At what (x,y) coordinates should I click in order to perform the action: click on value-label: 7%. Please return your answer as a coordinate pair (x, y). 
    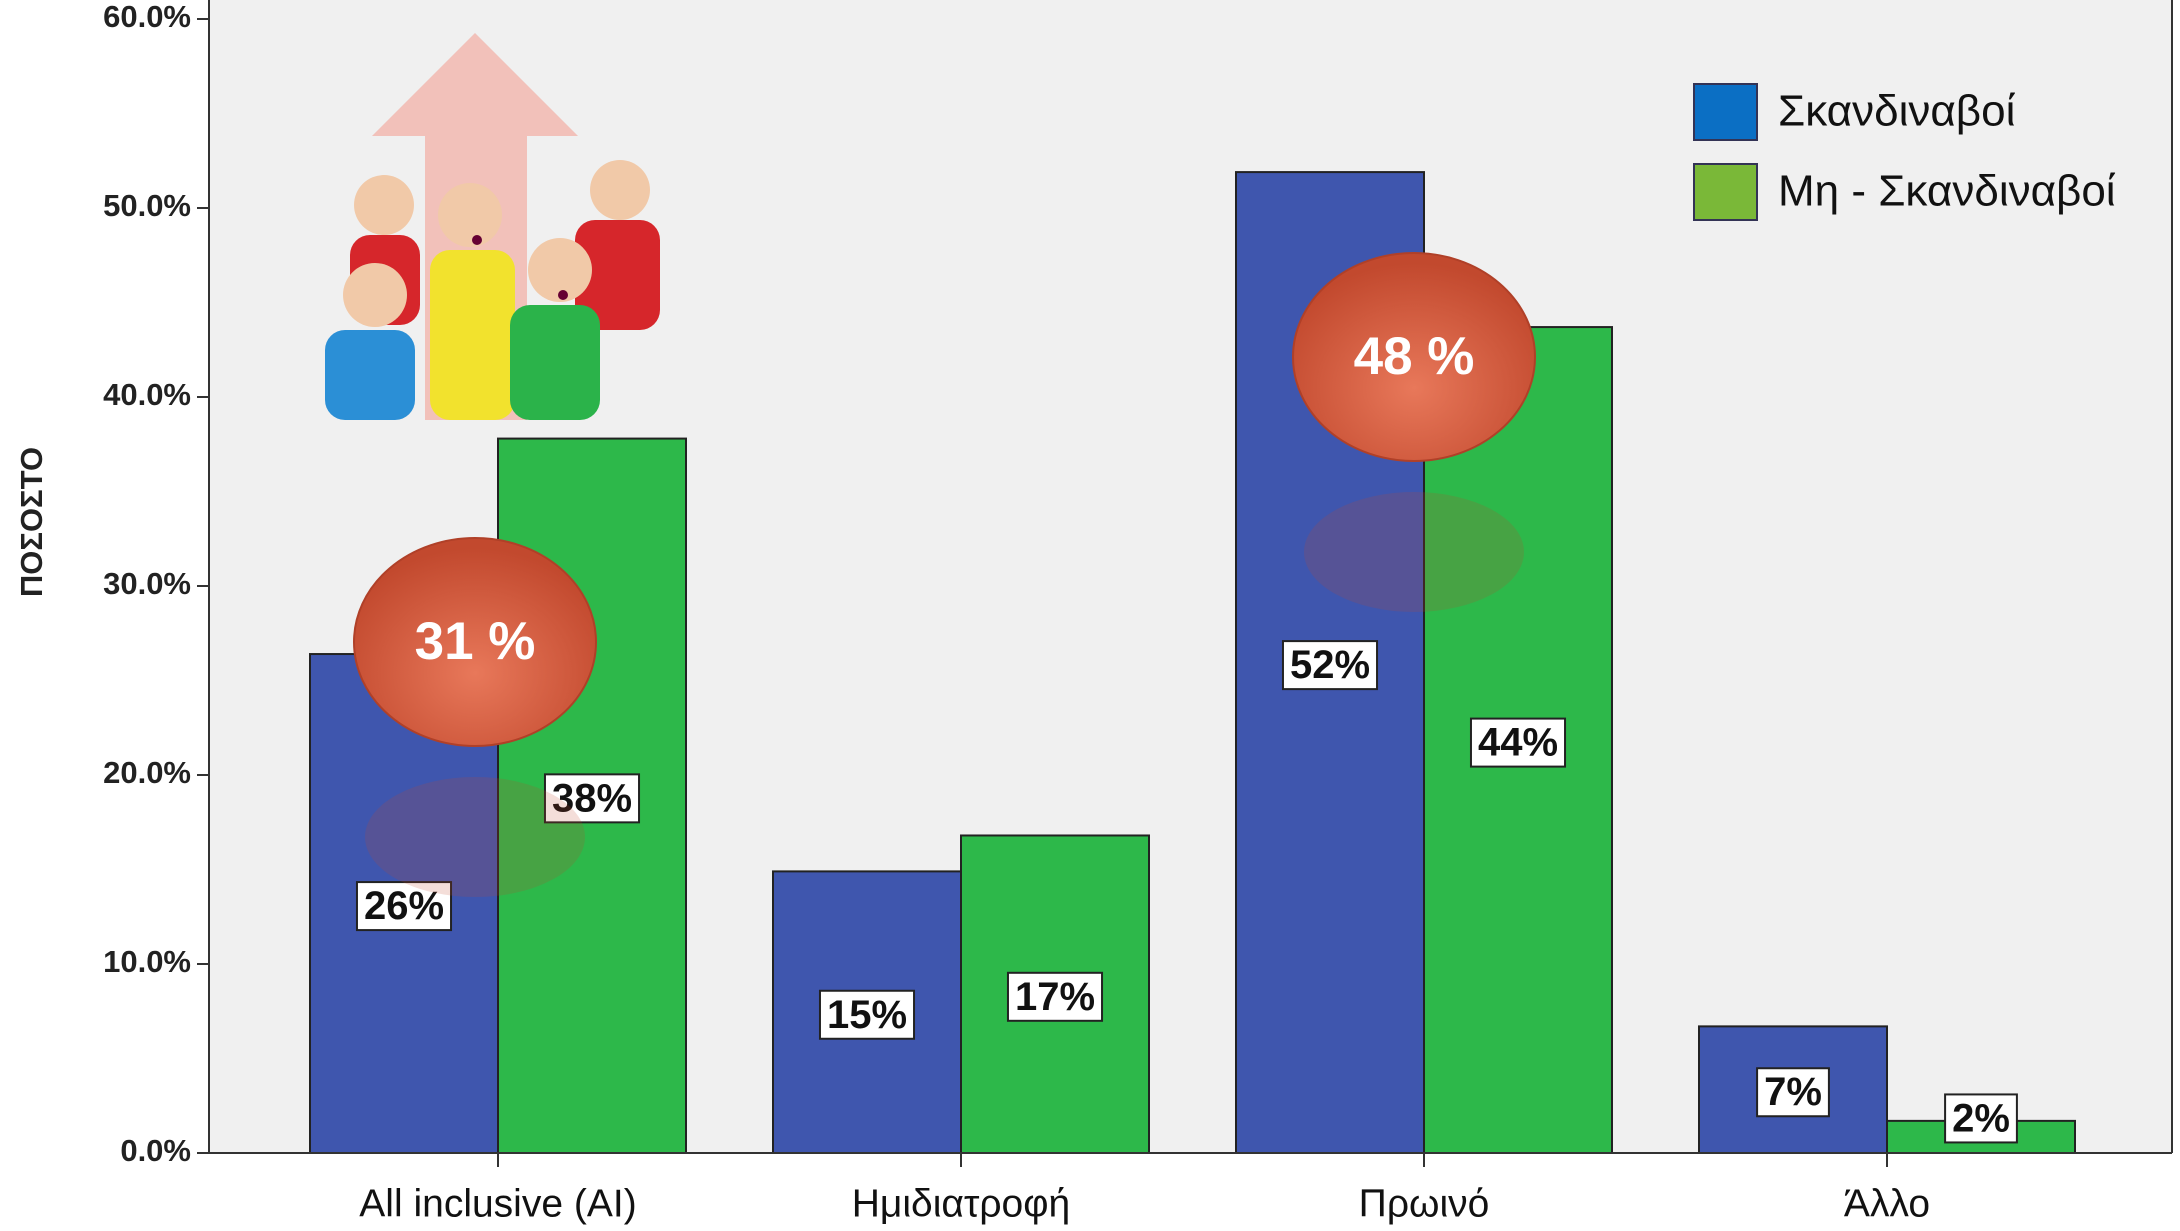
    Looking at the image, I should click on (1793, 1092).